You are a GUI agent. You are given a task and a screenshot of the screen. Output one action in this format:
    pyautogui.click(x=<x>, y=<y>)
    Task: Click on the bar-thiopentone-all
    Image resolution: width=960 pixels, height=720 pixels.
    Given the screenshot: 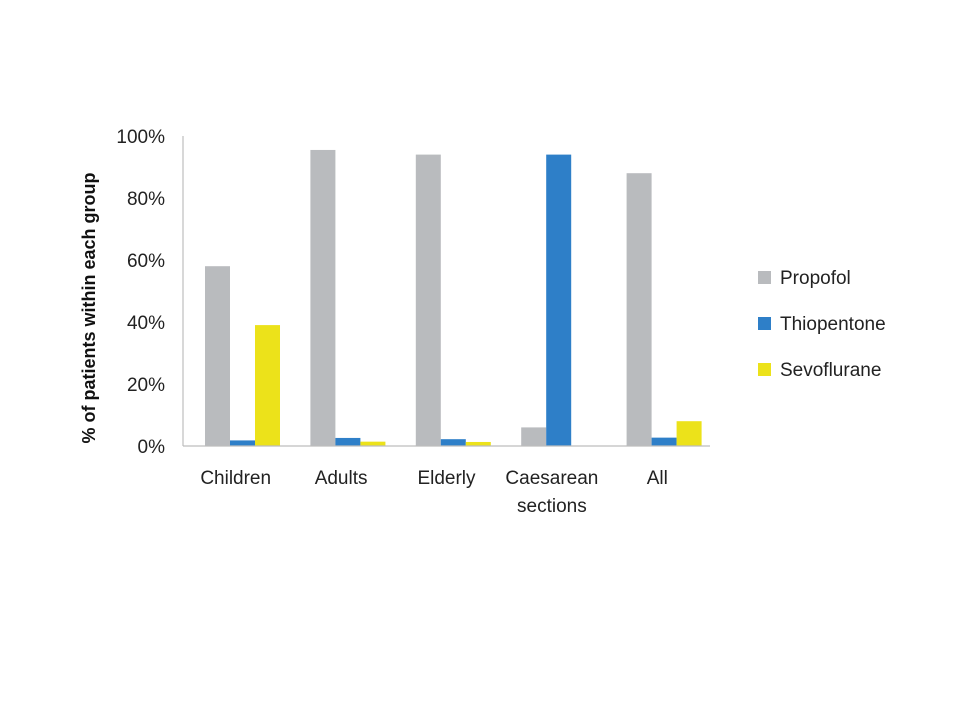 What is the action you would take?
    pyautogui.click(x=664, y=441)
    